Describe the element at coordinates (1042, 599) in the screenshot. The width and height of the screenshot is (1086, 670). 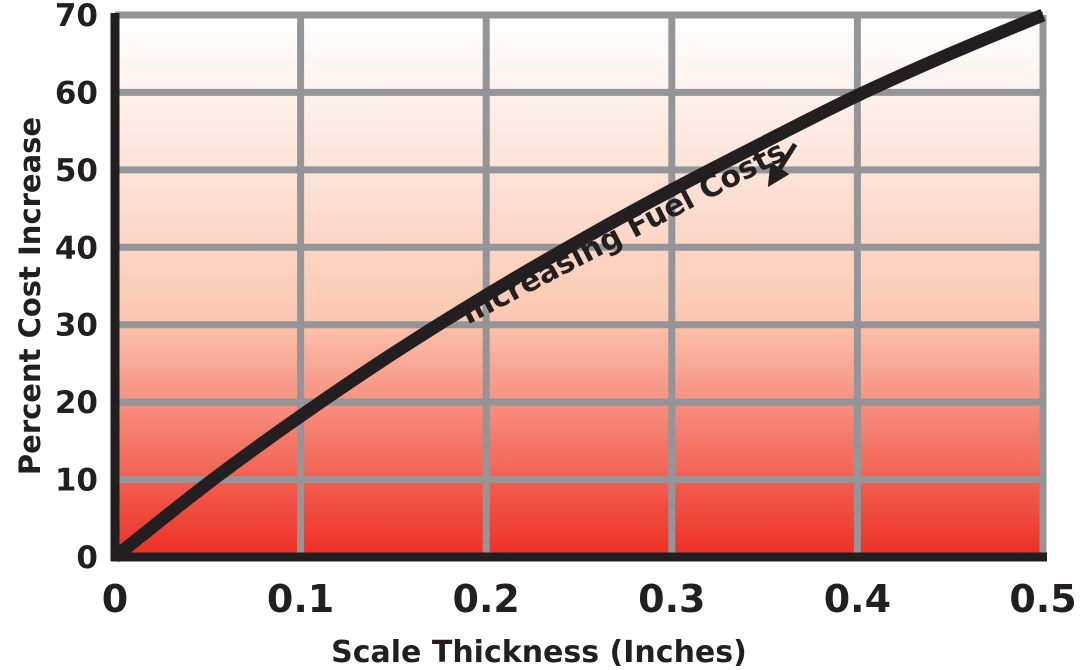
I see `x-tick-label: 0.5` at that location.